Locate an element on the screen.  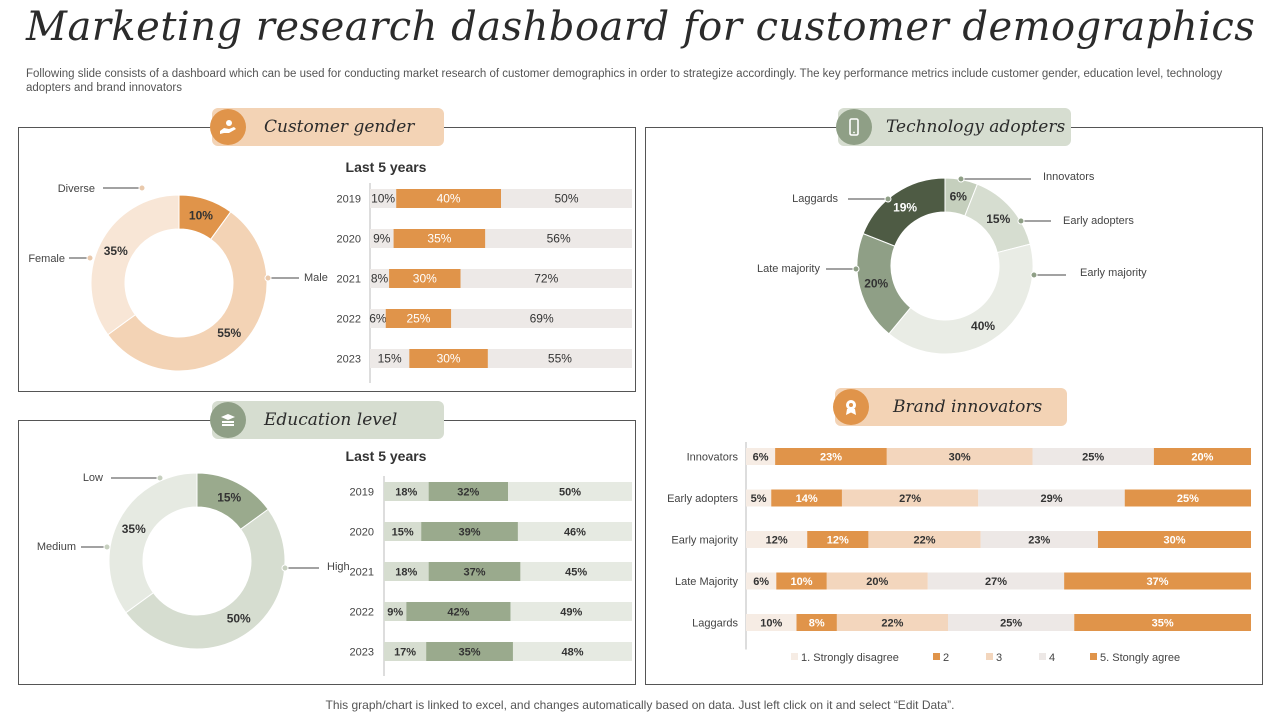
gender-bars-data-label-2020-segment-3: 56% is located at coordinates (559, 239).